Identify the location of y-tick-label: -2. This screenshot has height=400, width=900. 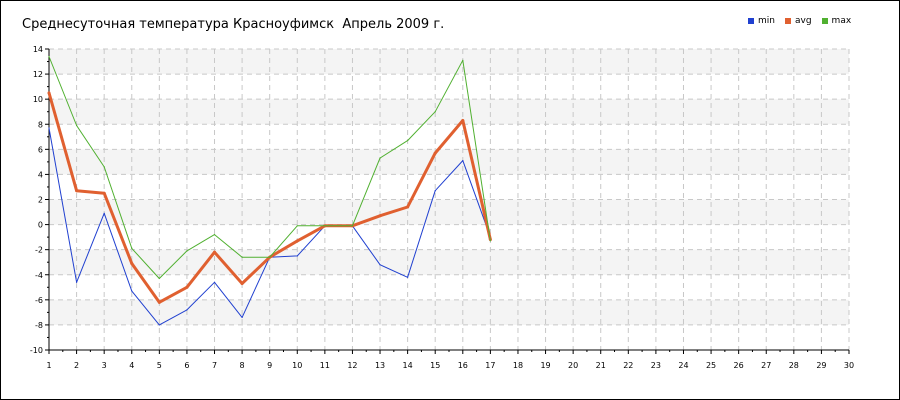
(39, 250).